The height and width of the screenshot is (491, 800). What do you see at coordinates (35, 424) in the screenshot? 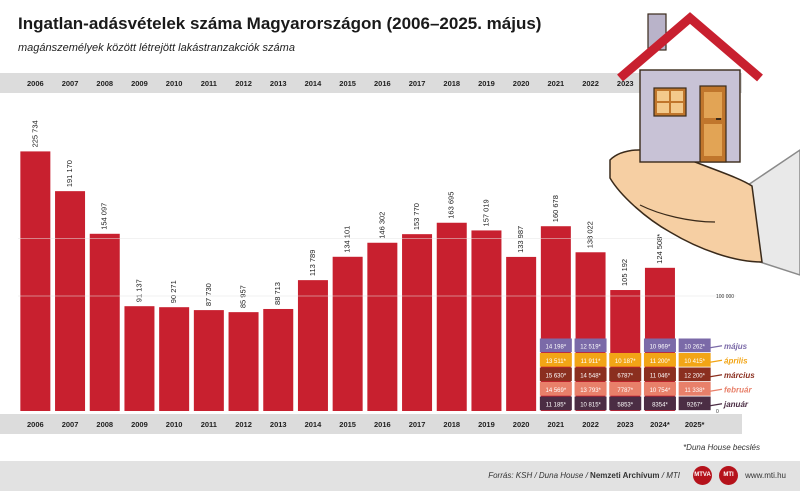
I see `x-tick-label: 2006` at bounding box center [35, 424].